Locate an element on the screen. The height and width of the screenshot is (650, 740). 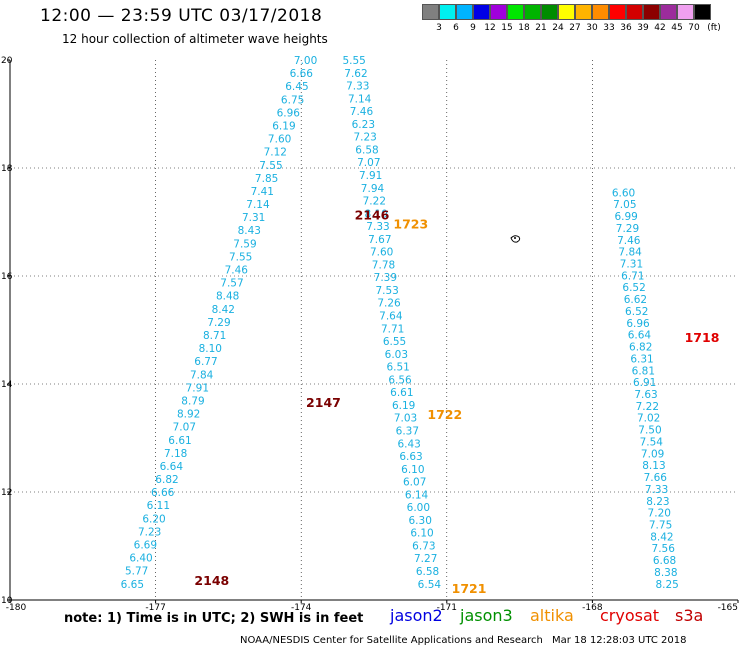
pass-time-label: 2146 is located at coordinates (372, 215).